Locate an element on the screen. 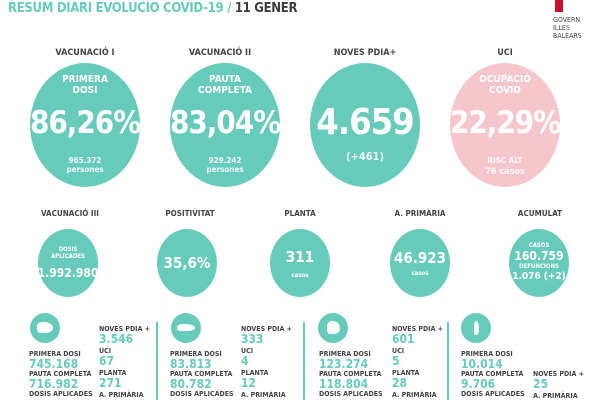 The image size is (600, 400). circle-value2: 1.076 (+2) is located at coordinates (539, 276).